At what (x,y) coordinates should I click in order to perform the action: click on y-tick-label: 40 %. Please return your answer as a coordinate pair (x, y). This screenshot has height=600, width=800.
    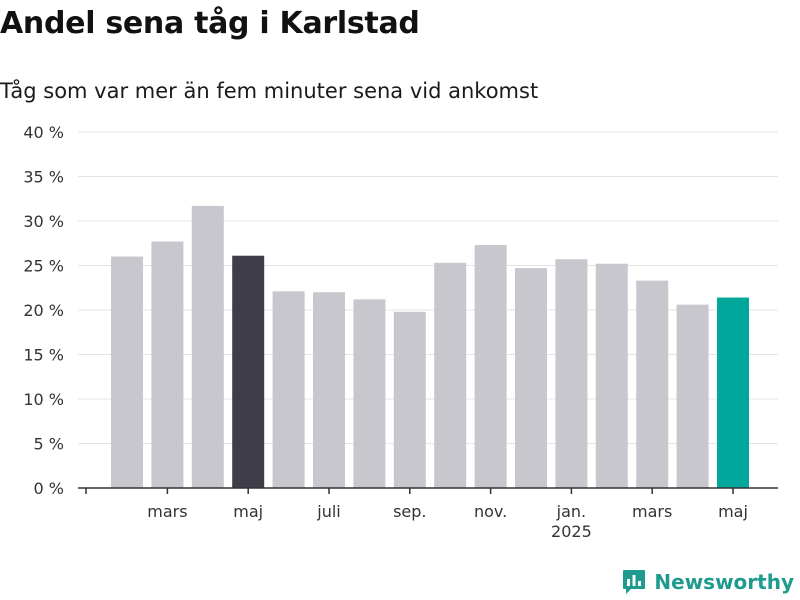
    Looking at the image, I should click on (43, 132).